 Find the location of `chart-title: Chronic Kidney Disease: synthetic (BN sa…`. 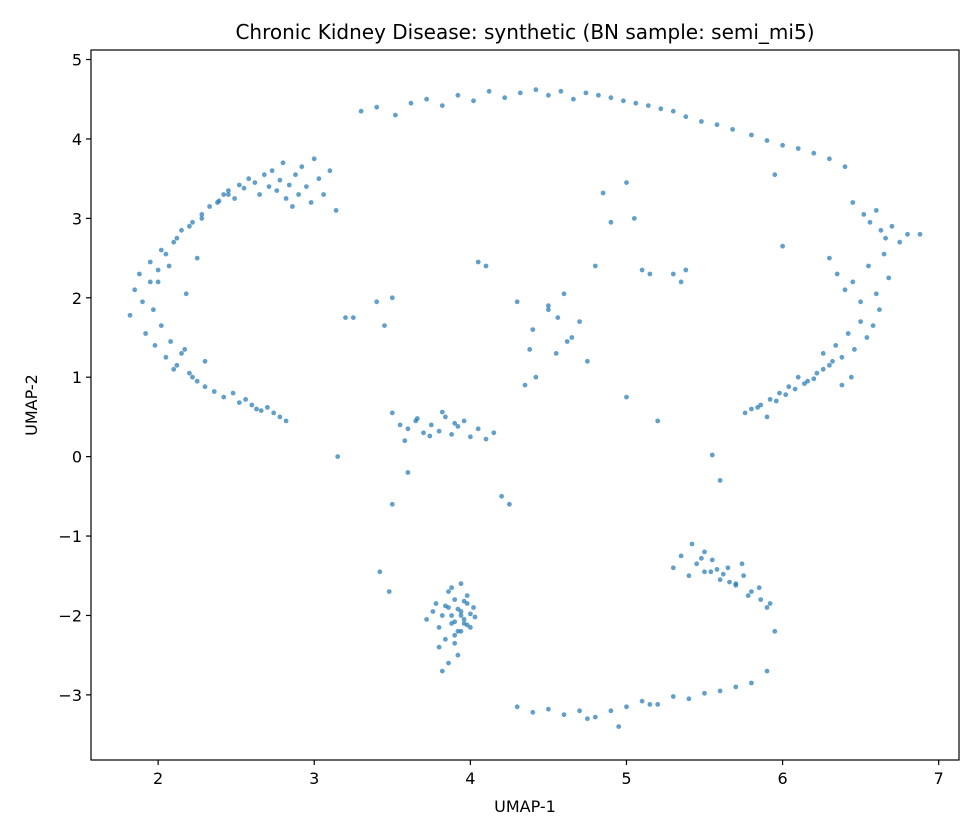

chart-title: Chronic Kidney Disease: synthetic (BN sa… is located at coordinates (524, 32).